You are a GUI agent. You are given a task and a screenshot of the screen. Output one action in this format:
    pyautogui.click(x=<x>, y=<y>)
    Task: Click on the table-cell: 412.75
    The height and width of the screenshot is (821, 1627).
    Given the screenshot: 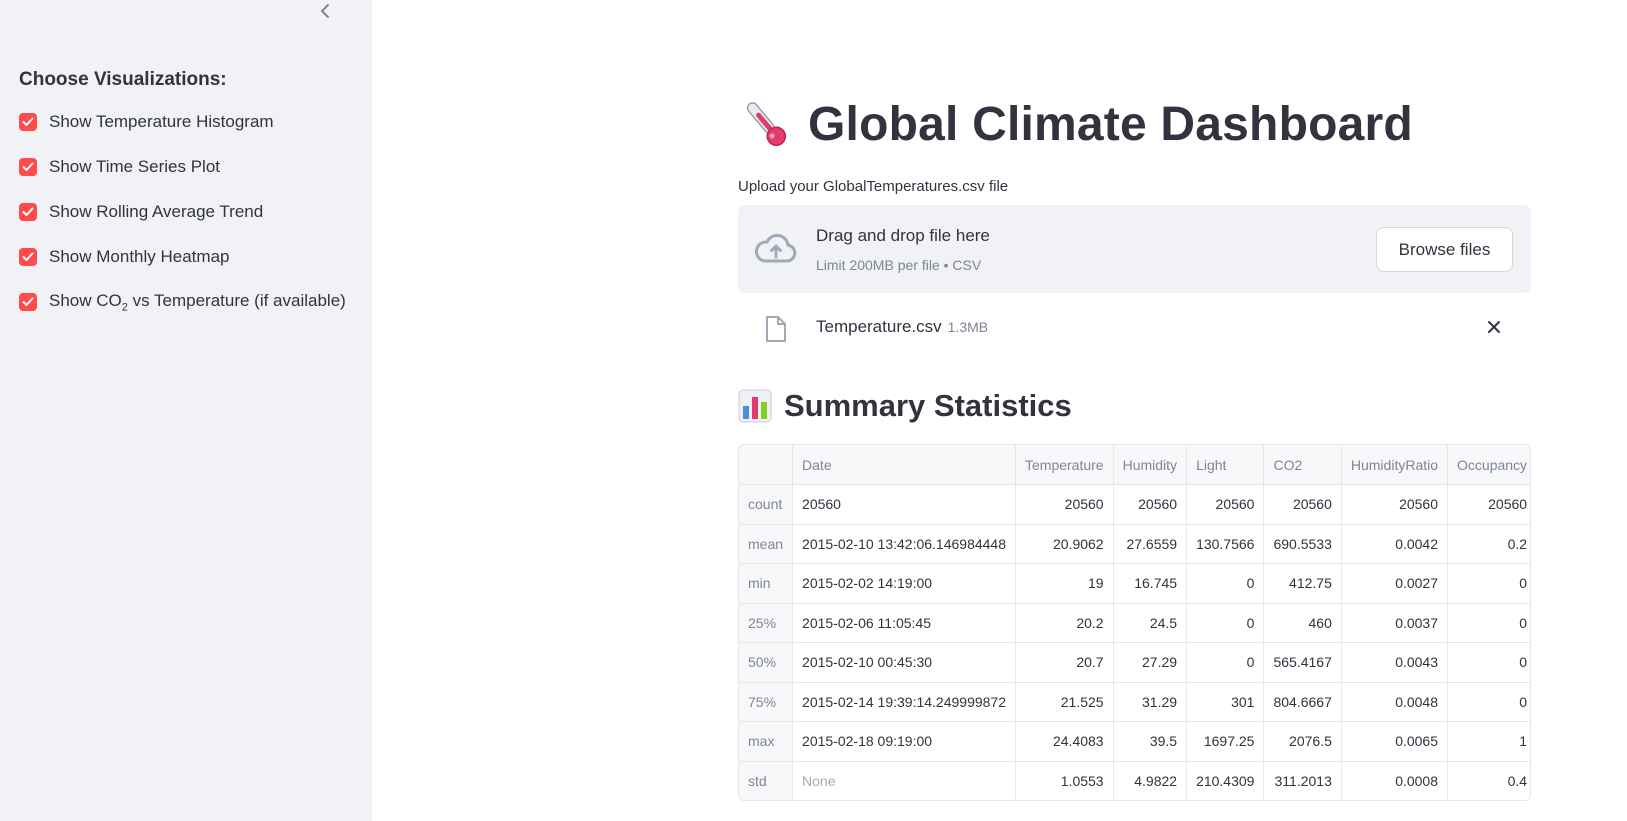 What is the action you would take?
    pyautogui.click(x=1302, y=583)
    